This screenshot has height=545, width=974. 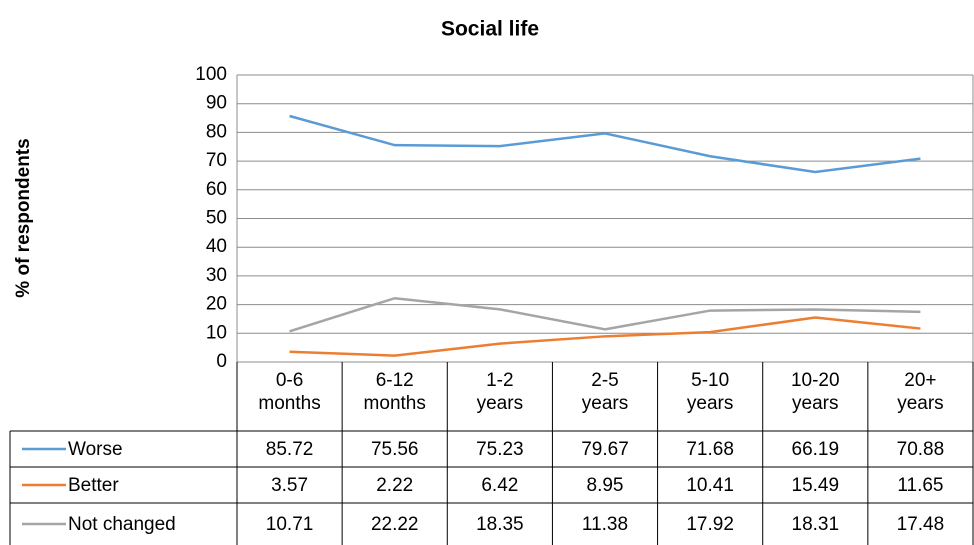 What do you see at coordinates (216, 332) in the screenshot?
I see `y-tick-label: 10` at bounding box center [216, 332].